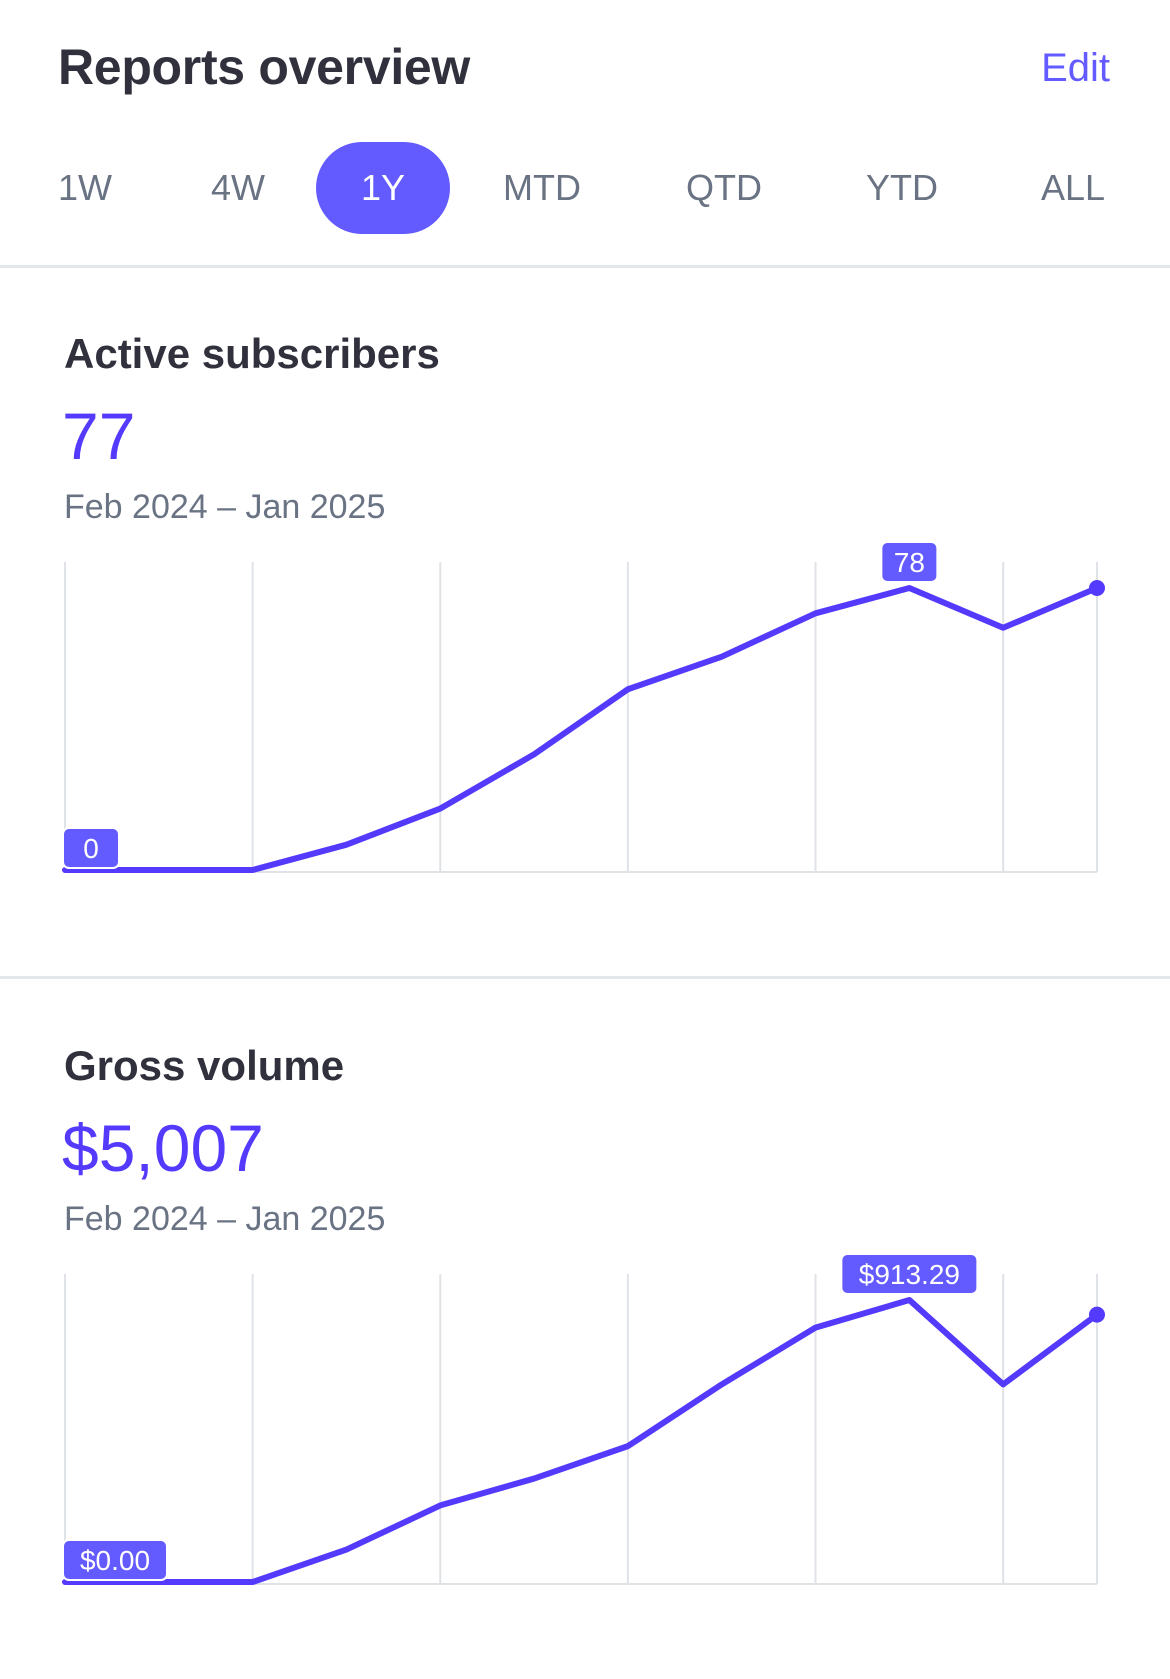 This screenshot has width=1170, height=1679. Describe the element at coordinates (85, 187) in the screenshot. I see `tab-1w: 1W` at that location.